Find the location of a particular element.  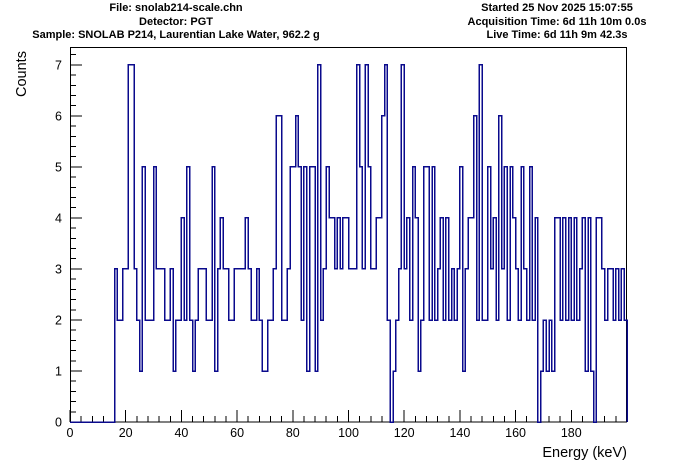

x-tick-label: 80 is located at coordinates (293, 433).